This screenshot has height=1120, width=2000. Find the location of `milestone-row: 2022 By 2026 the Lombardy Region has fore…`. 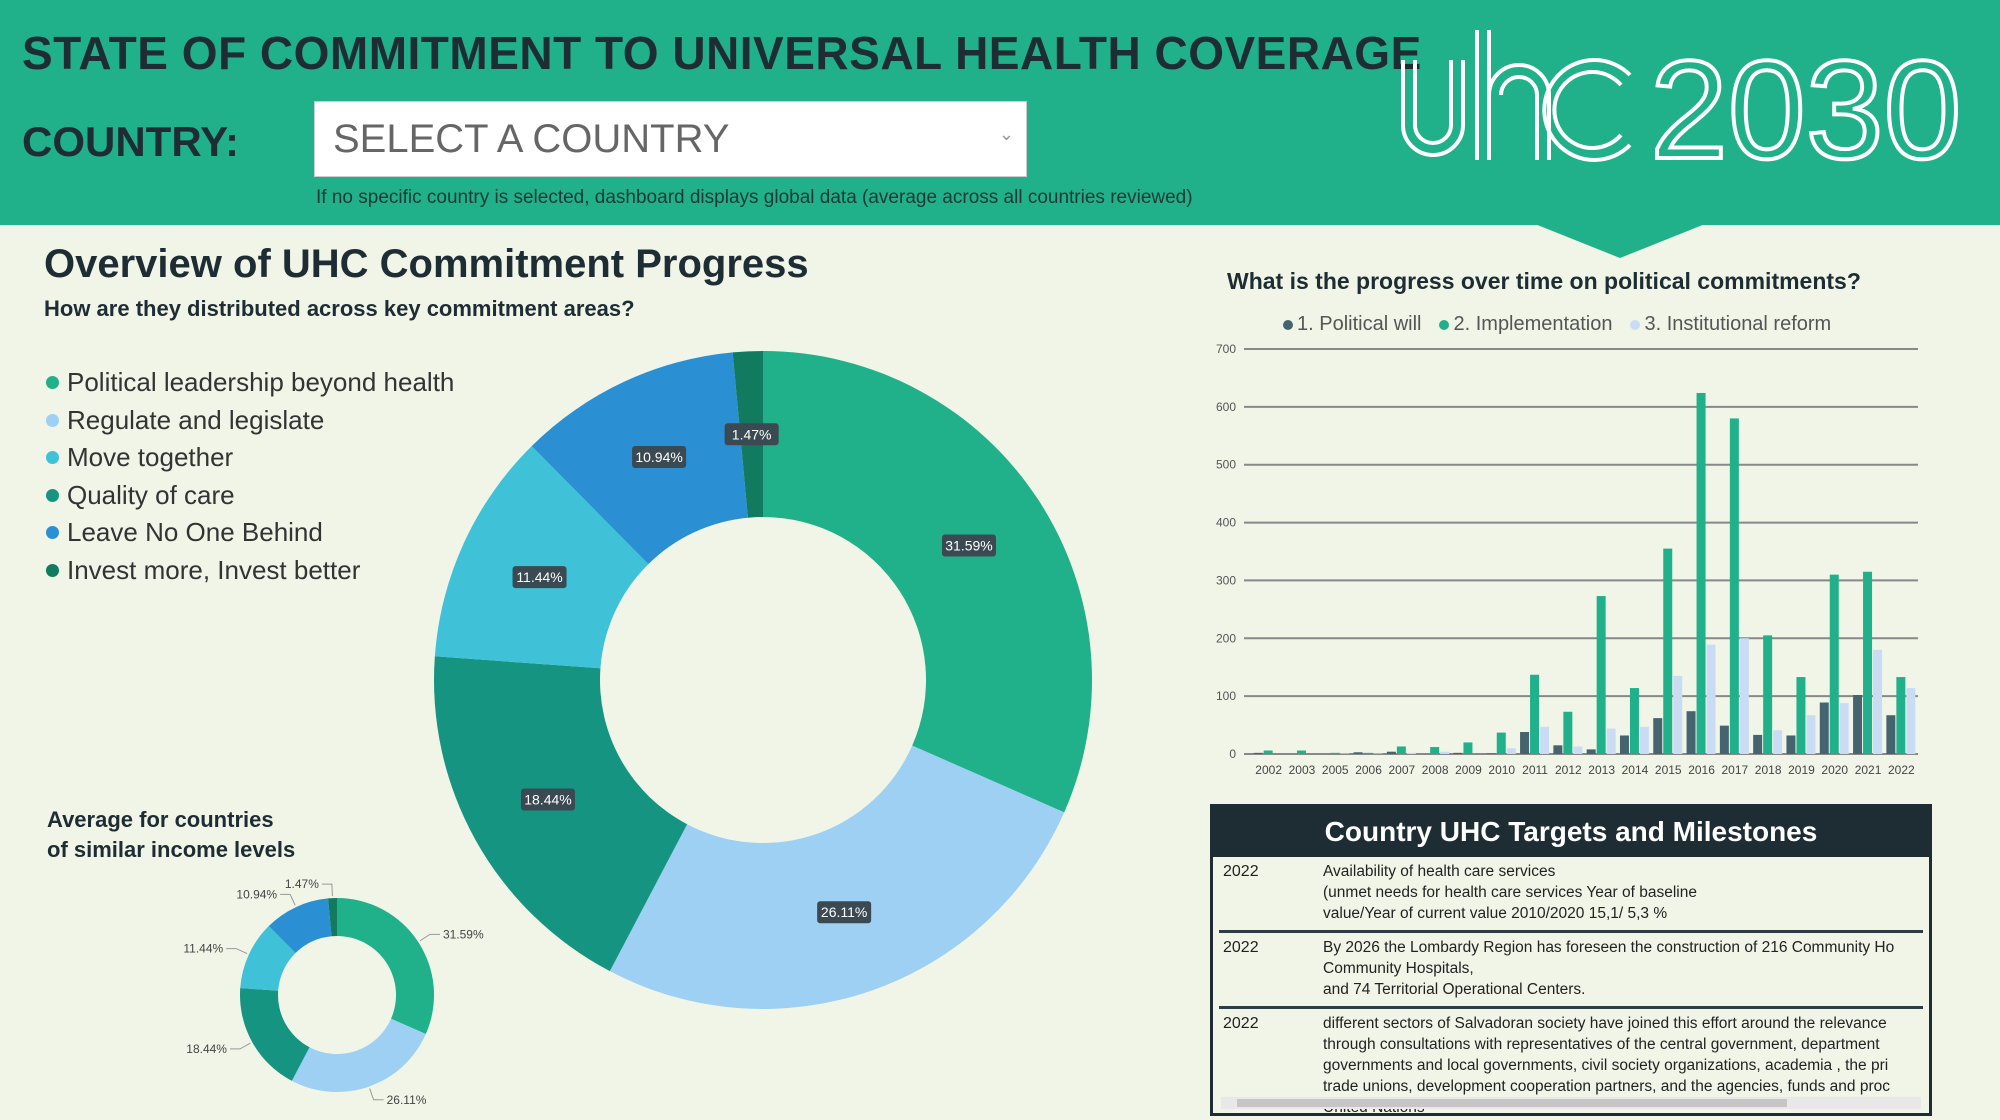

milestone-row: 2022 By 2026 the Lombardy Region has fore… is located at coordinates (1571, 971).